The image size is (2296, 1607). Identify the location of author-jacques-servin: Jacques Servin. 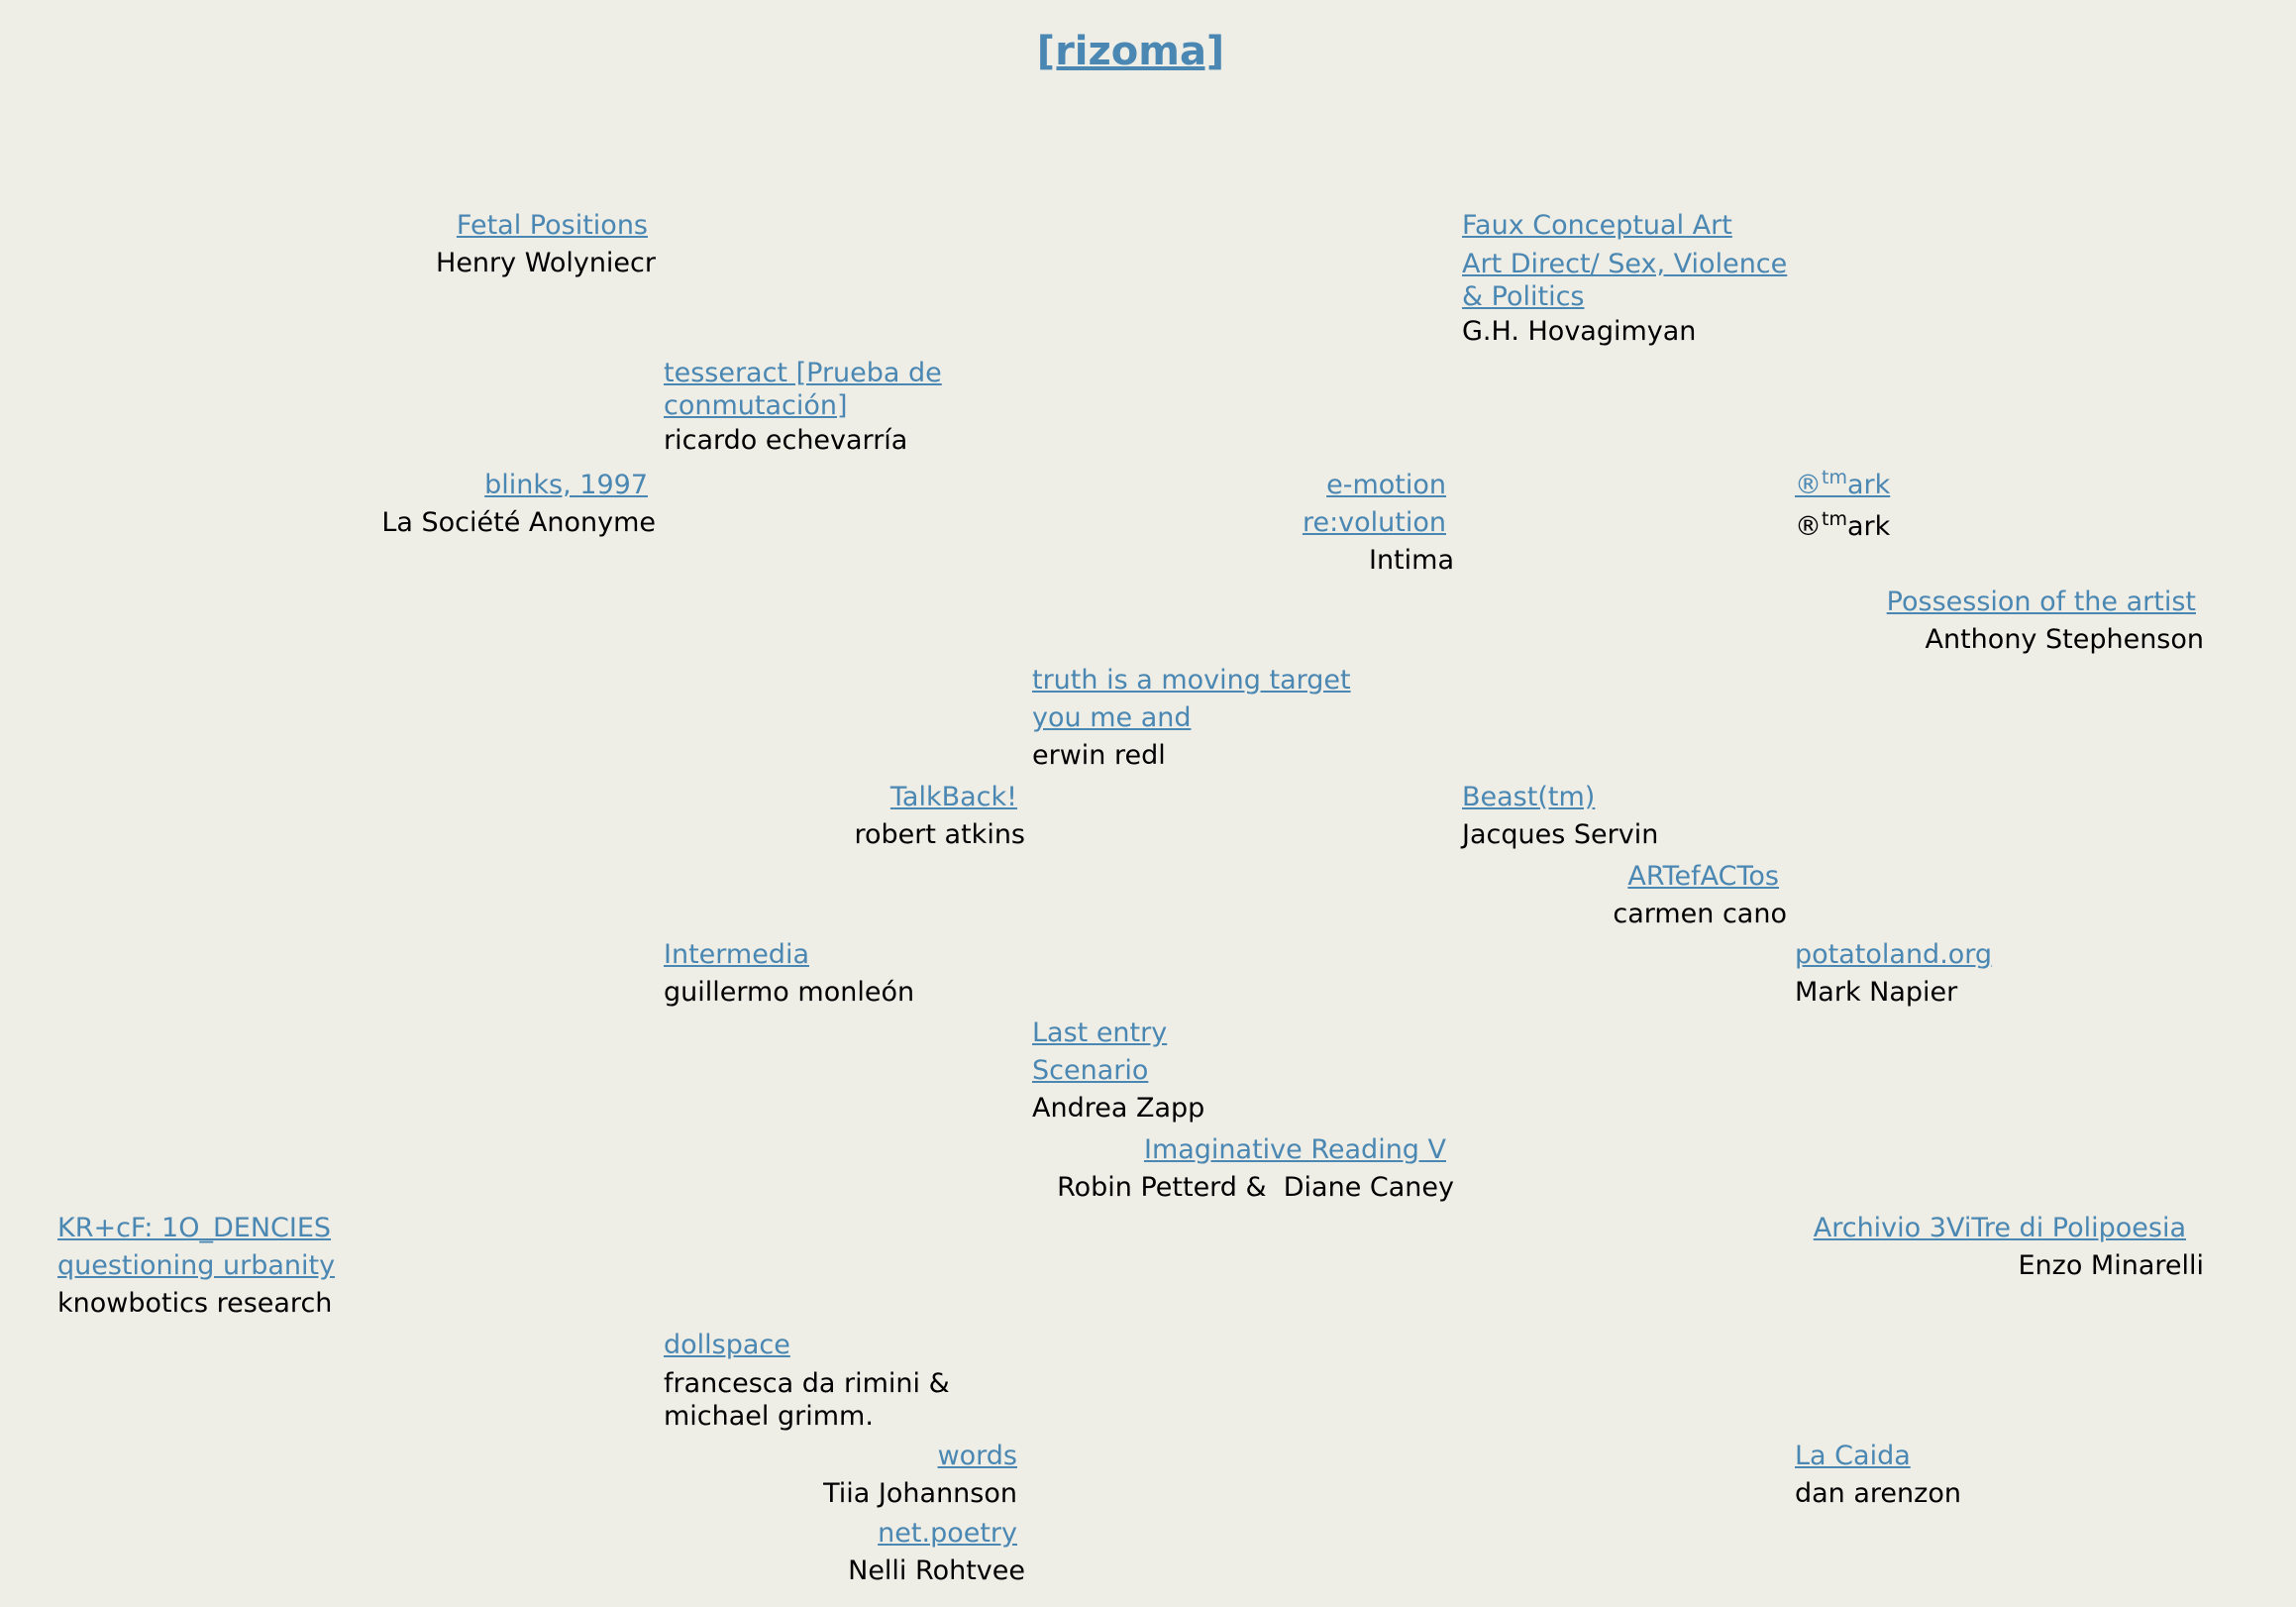
(1560, 834).